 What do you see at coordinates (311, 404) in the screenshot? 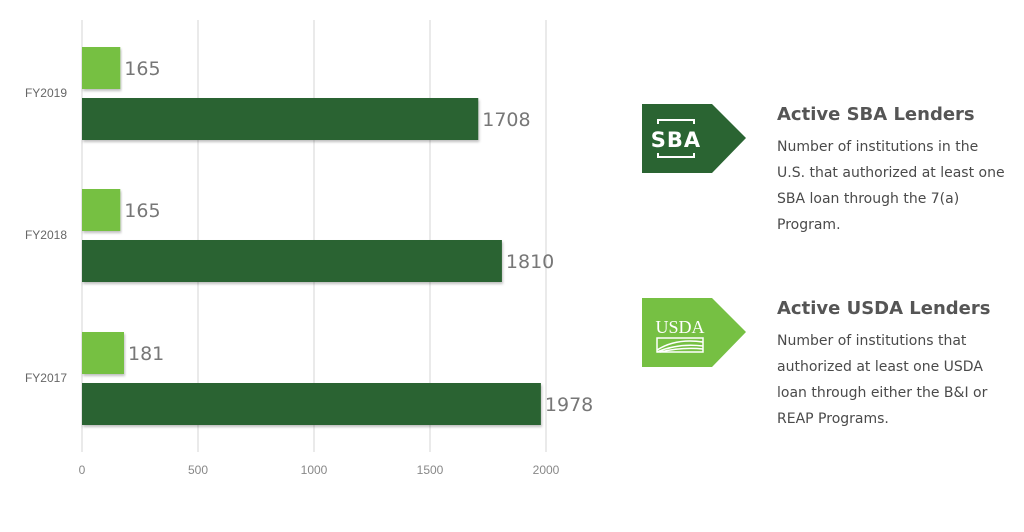
I see `bar-sba-fy2017` at bounding box center [311, 404].